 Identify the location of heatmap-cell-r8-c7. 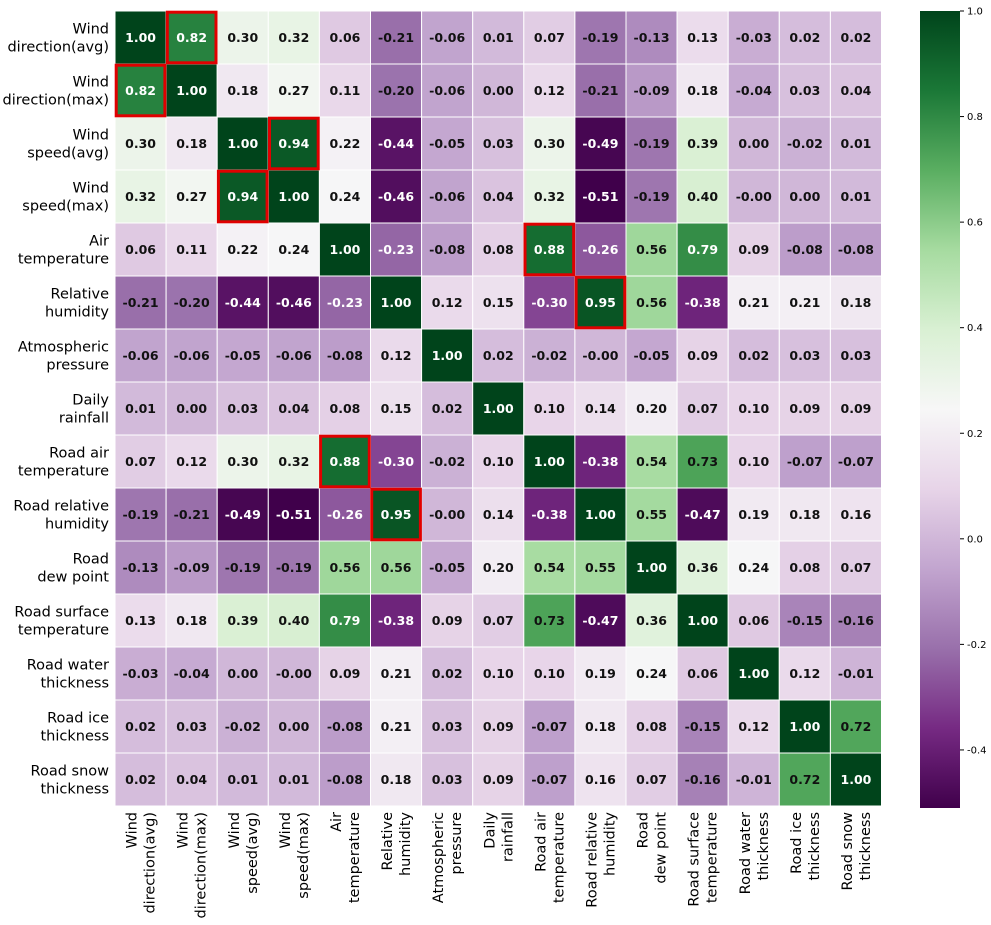
(498, 461).